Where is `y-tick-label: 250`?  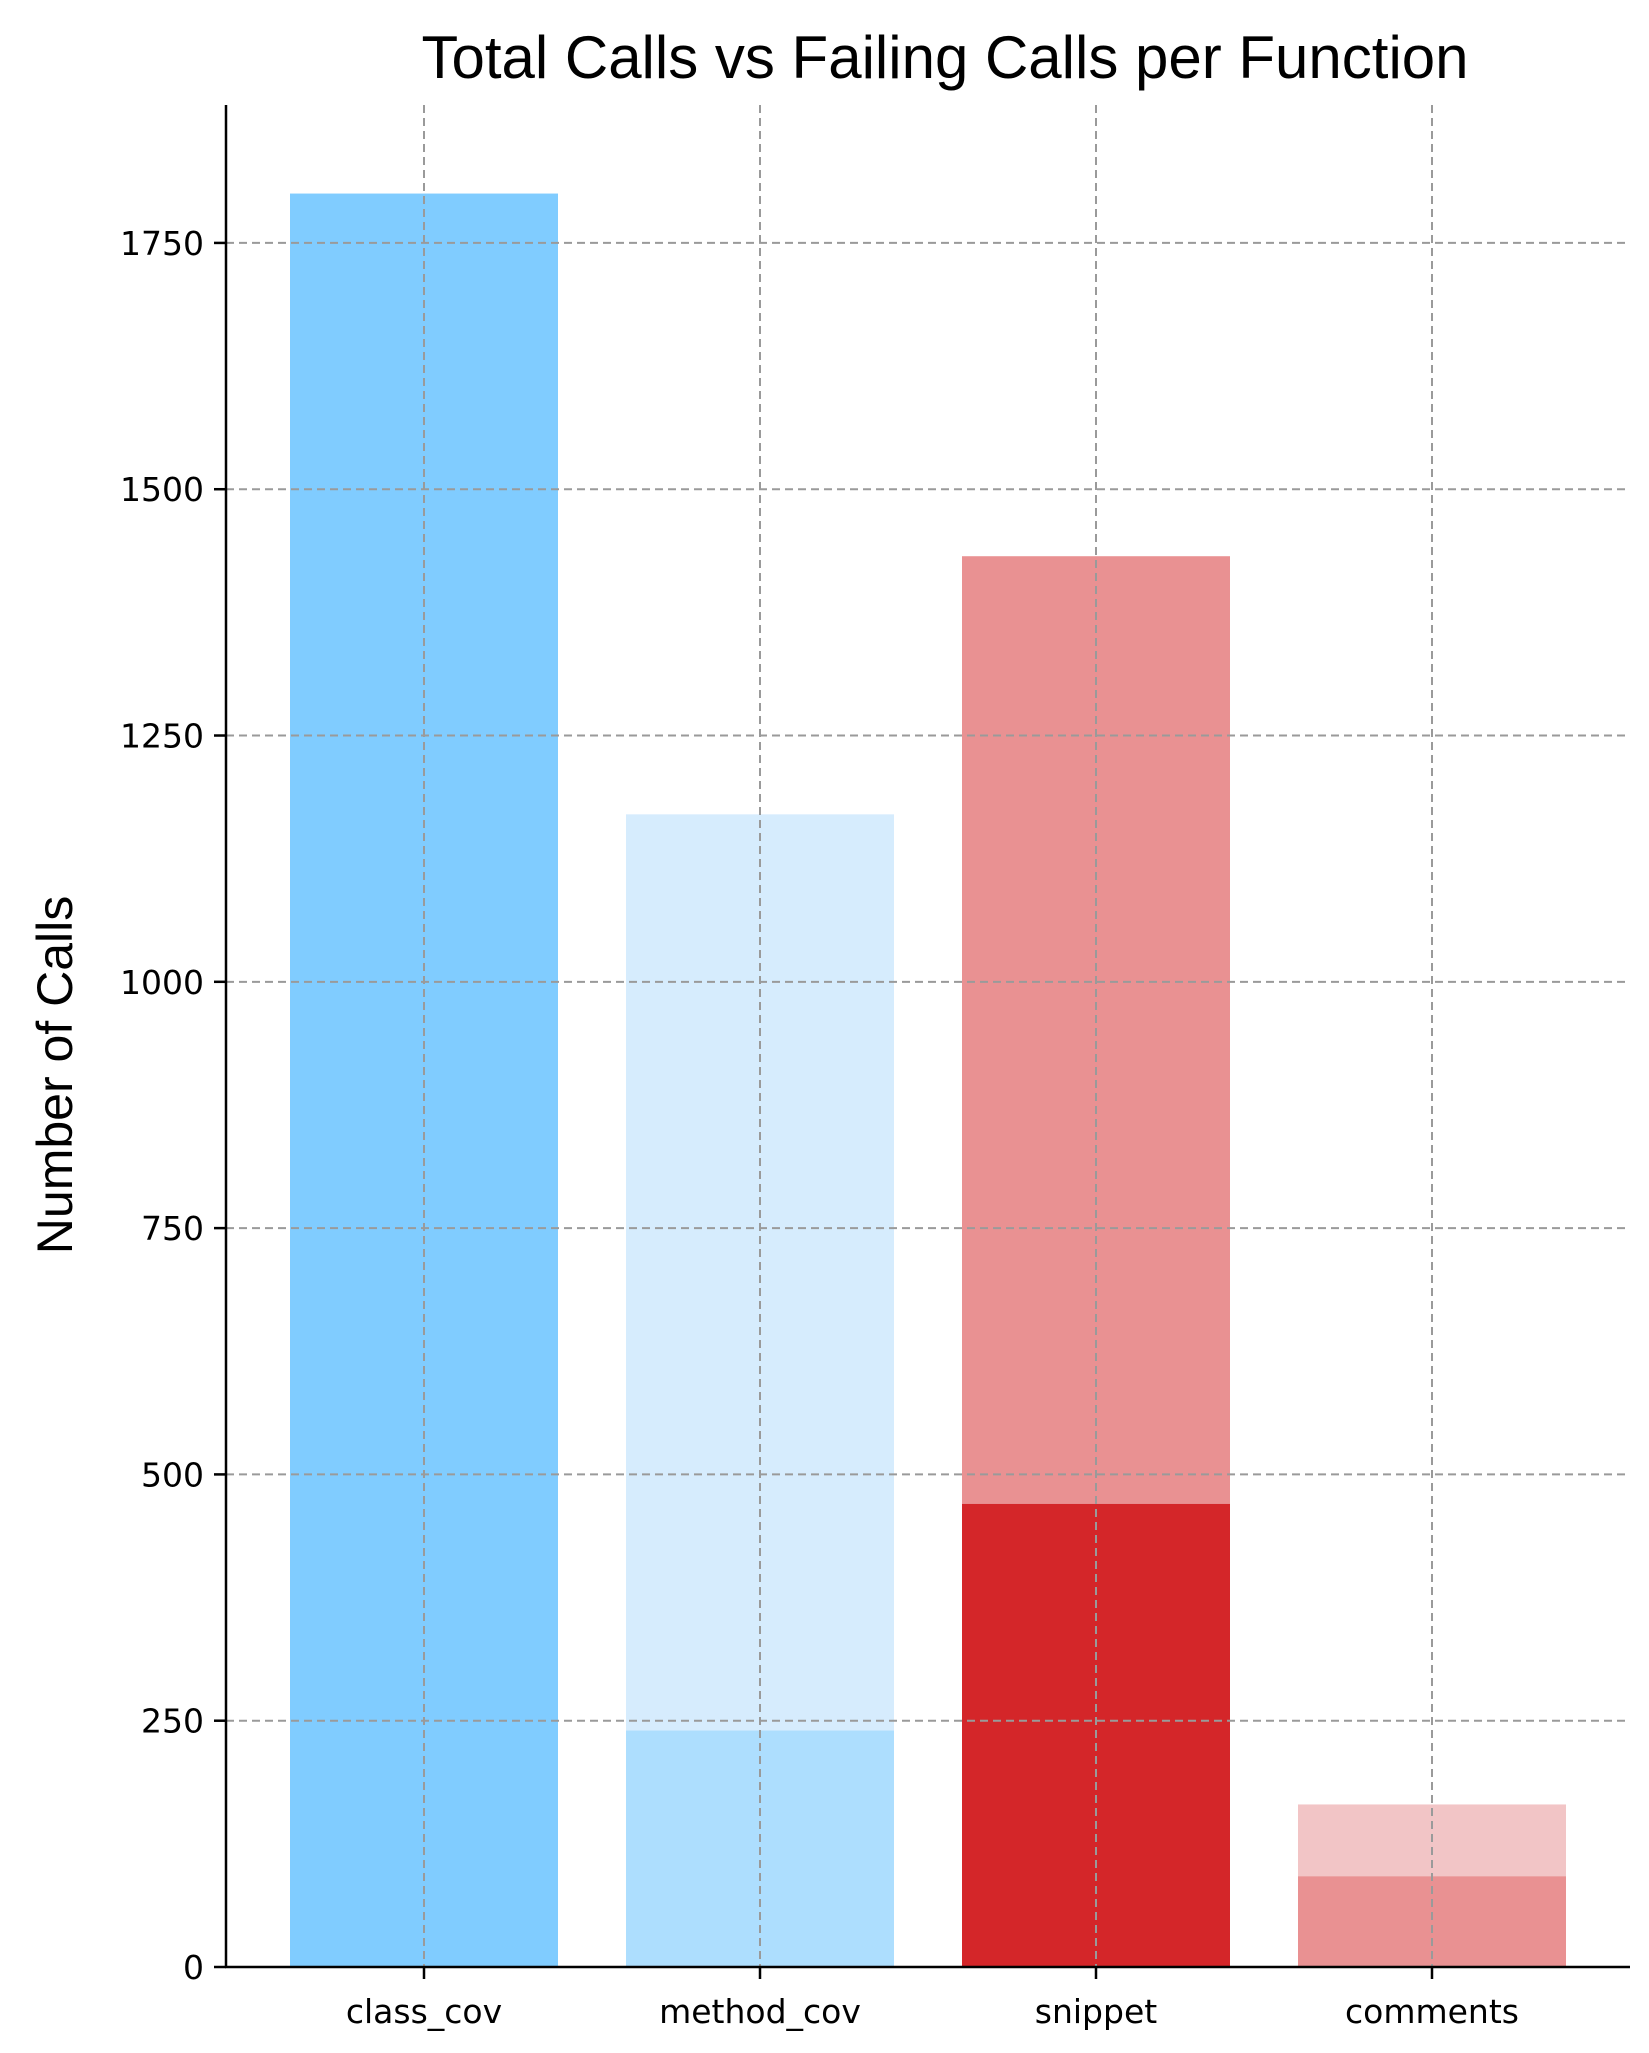 y-tick-label: 250 is located at coordinates (172, 1721).